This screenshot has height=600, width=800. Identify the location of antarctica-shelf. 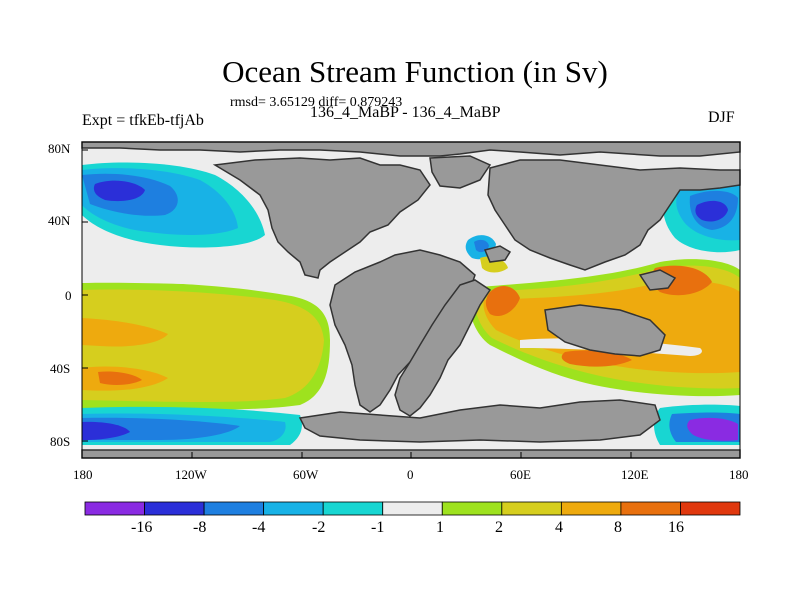
(479, 421).